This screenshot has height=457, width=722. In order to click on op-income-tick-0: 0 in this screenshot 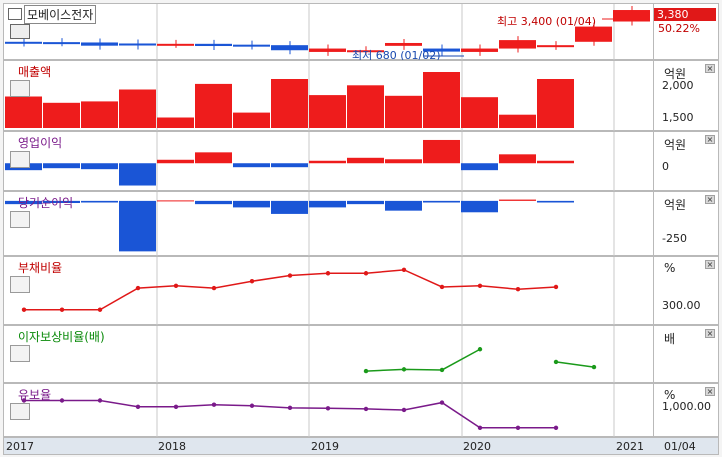, I will do `click(665, 166)`.